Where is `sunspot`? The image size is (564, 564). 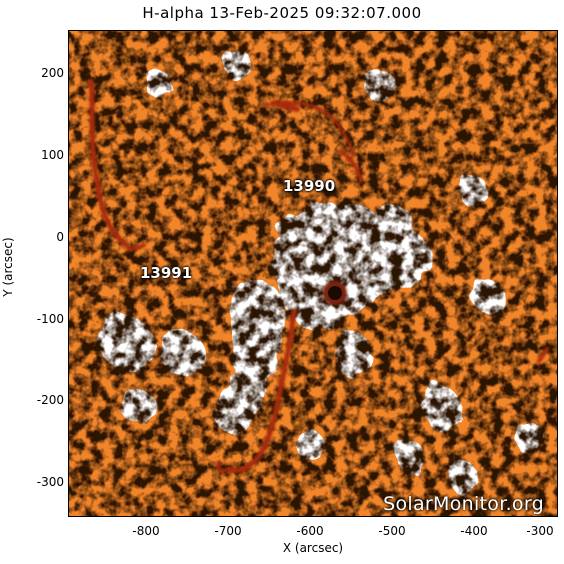
sunspot is located at coordinates (335, 293).